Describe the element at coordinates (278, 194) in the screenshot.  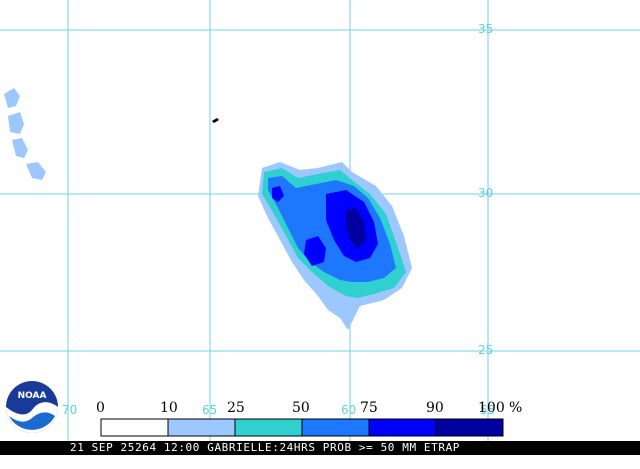
I see `contour-75-west` at that location.